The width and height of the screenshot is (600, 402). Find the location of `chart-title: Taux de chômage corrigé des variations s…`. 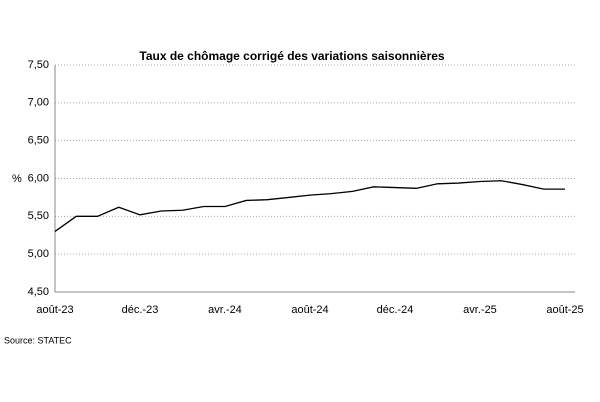

chart-title: Taux de chômage corrigé des variations s… is located at coordinates (292, 56).